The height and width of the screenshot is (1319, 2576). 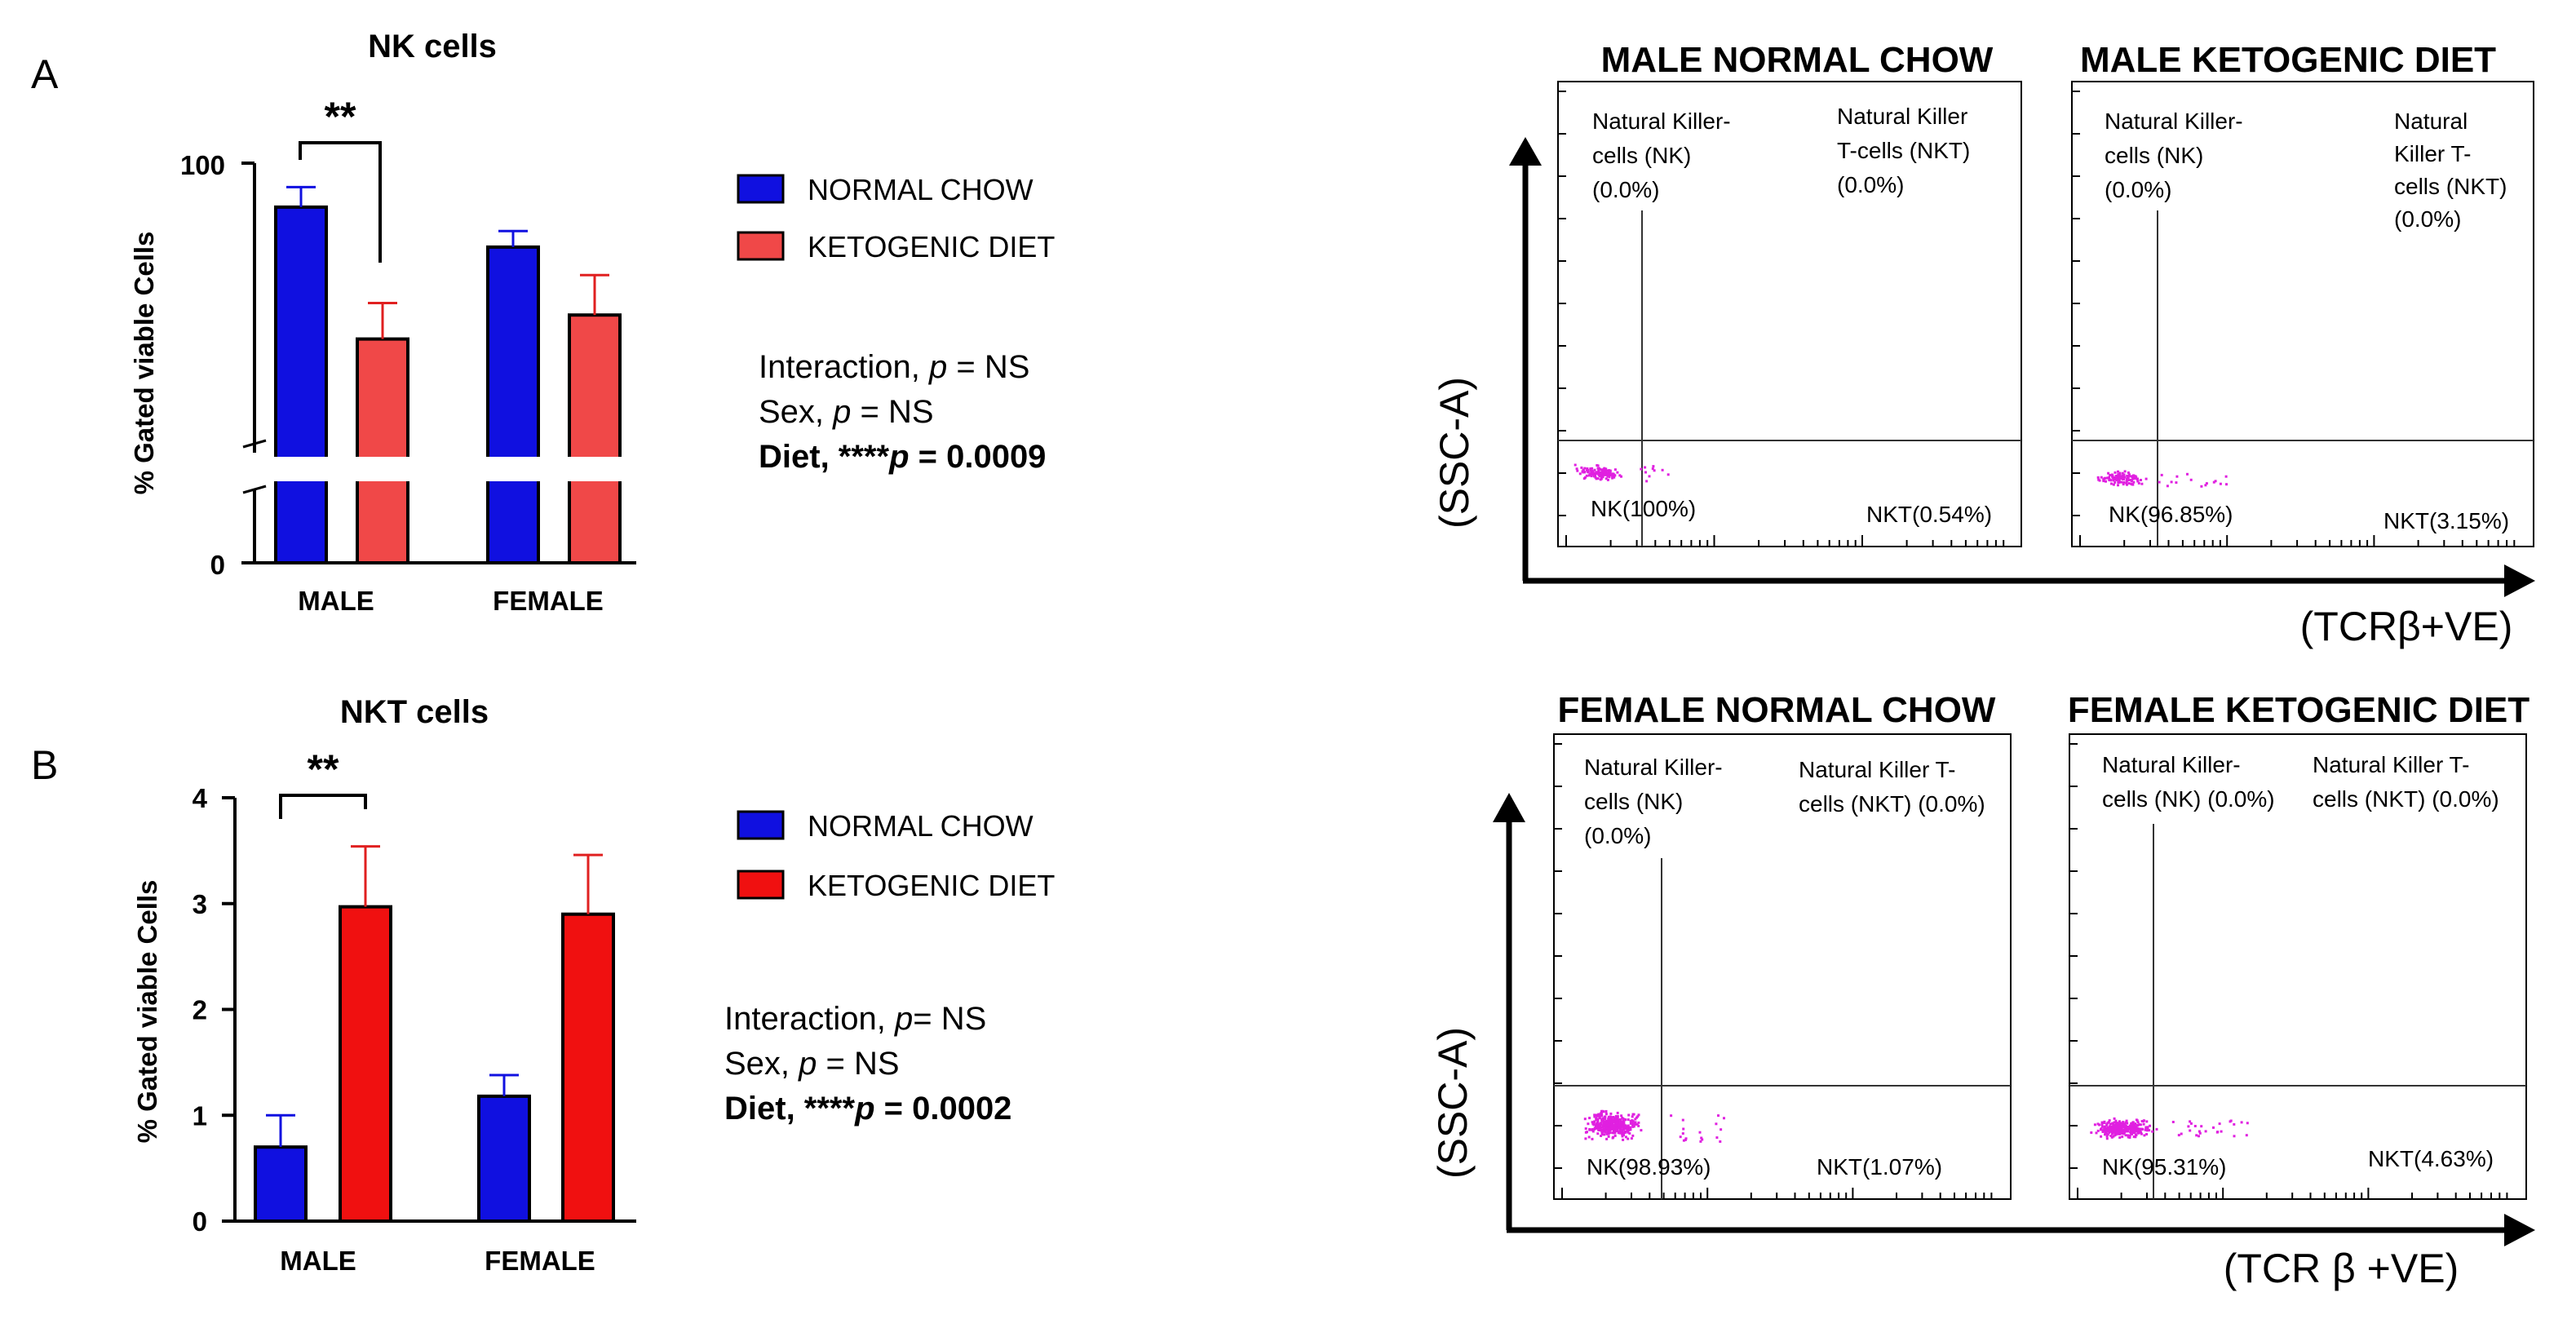 What do you see at coordinates (1562, 303) in the screenshot?
I see `flow-a-plot-1-y-ticks` at bounding box center [1562, 303].